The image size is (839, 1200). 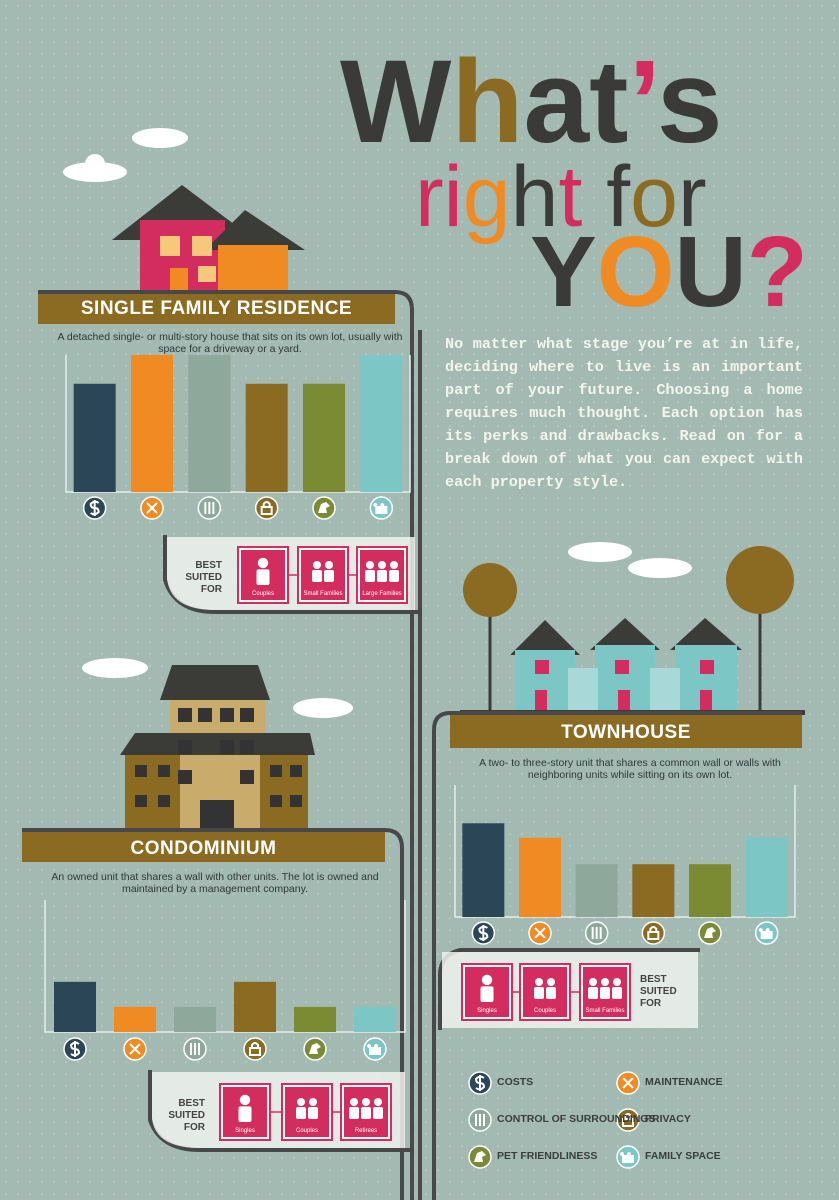 I want to click on section-title: TOWNHOUSE, so click(x=626, y=732).